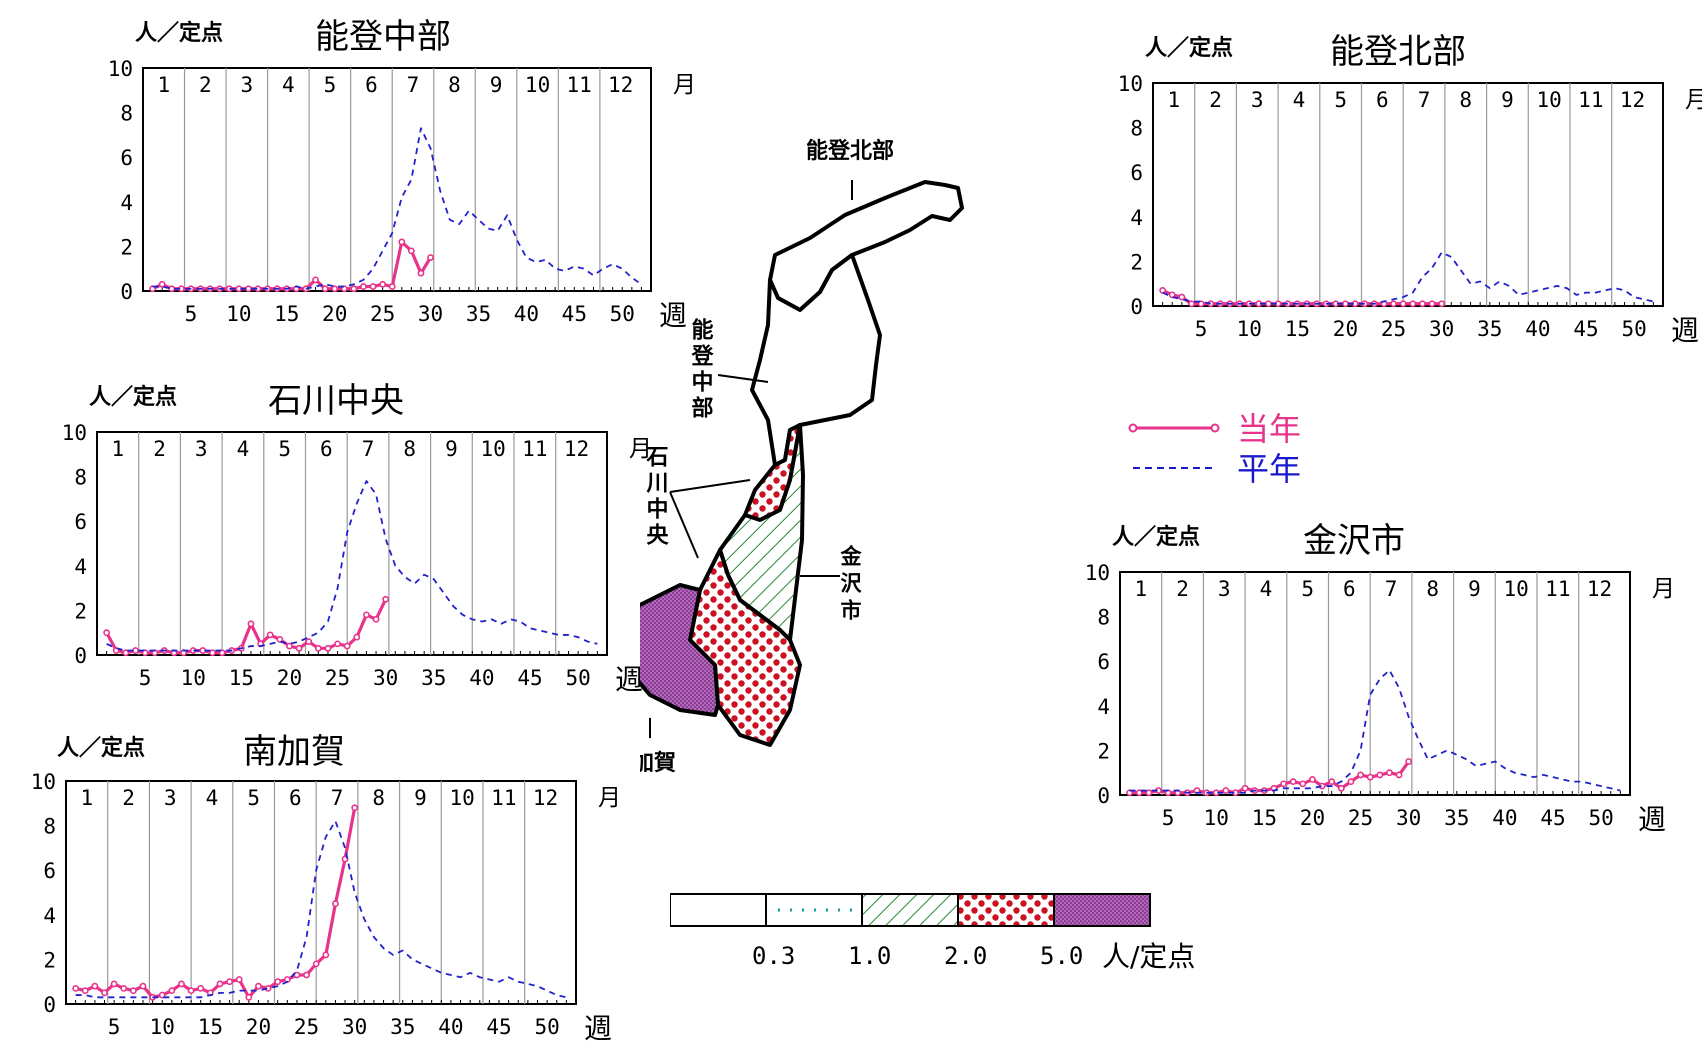  What do you see at coordinates (383, 37) in the screenshot?
I see `chart-noto_mid-title: 能登中部` at bounding box center [383, 37].